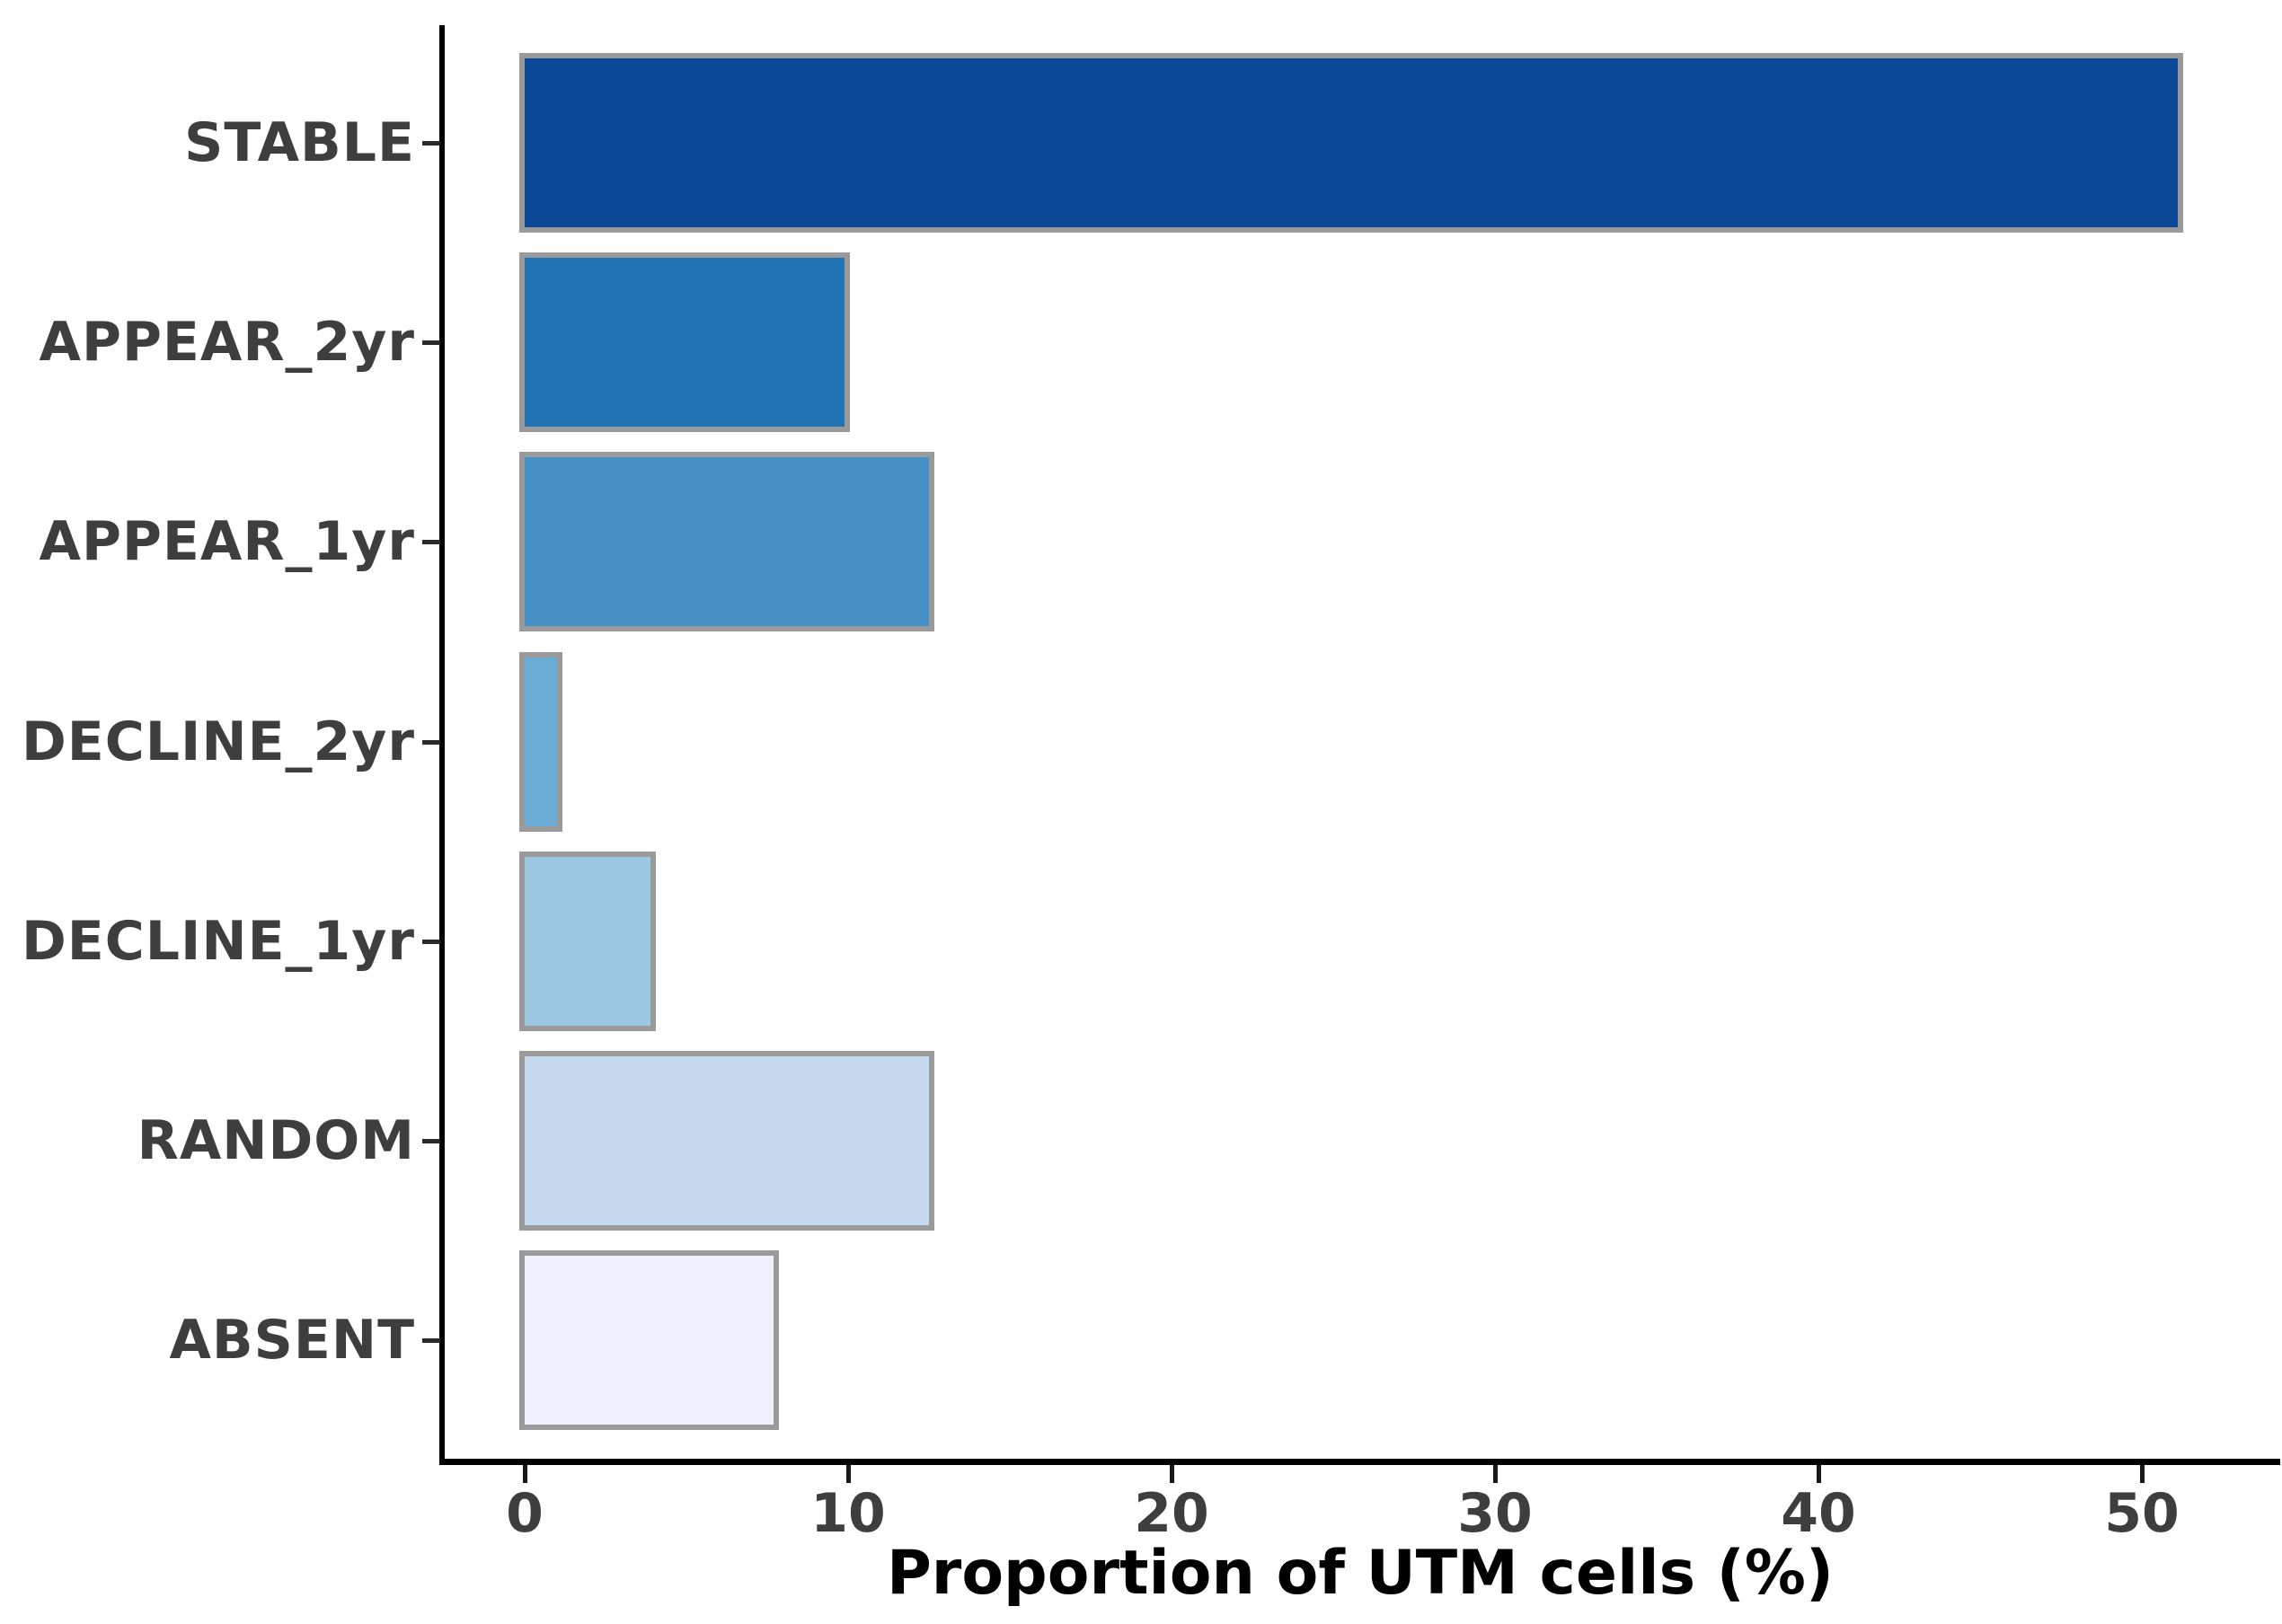 Image resolution: width=2282 pixels, height=1624 pixels. What do you see at coordinates (525, 1513) in the screenshot?
I see `x-axis-tick-label-0: 0` at bounding box center [525, 1513].